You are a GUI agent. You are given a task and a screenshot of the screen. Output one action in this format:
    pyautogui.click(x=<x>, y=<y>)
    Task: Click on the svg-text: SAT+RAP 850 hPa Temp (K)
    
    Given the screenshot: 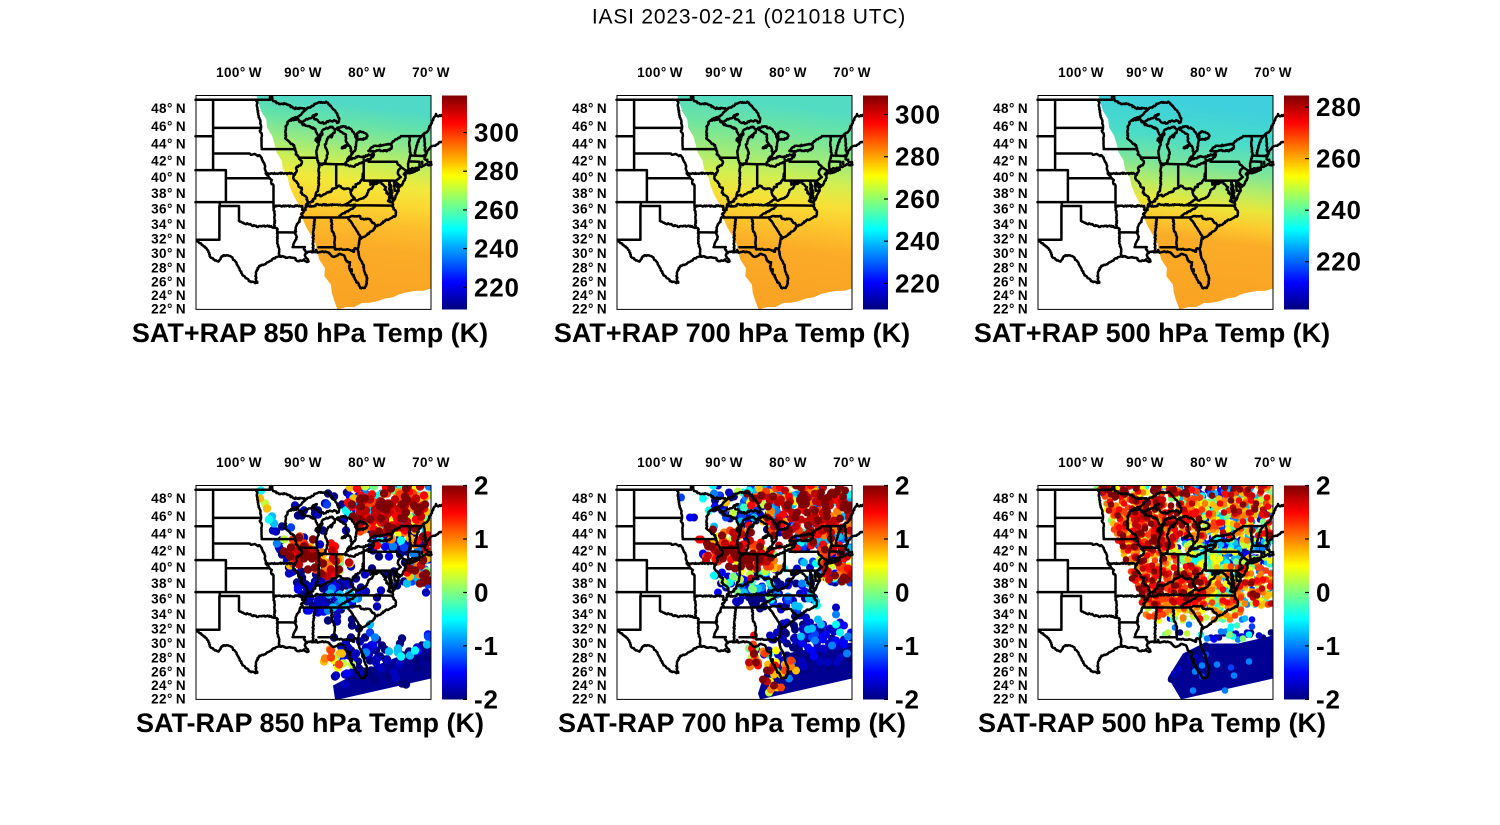 What is the action you would take?
    pyautogui.click(x=310, y=333)
    